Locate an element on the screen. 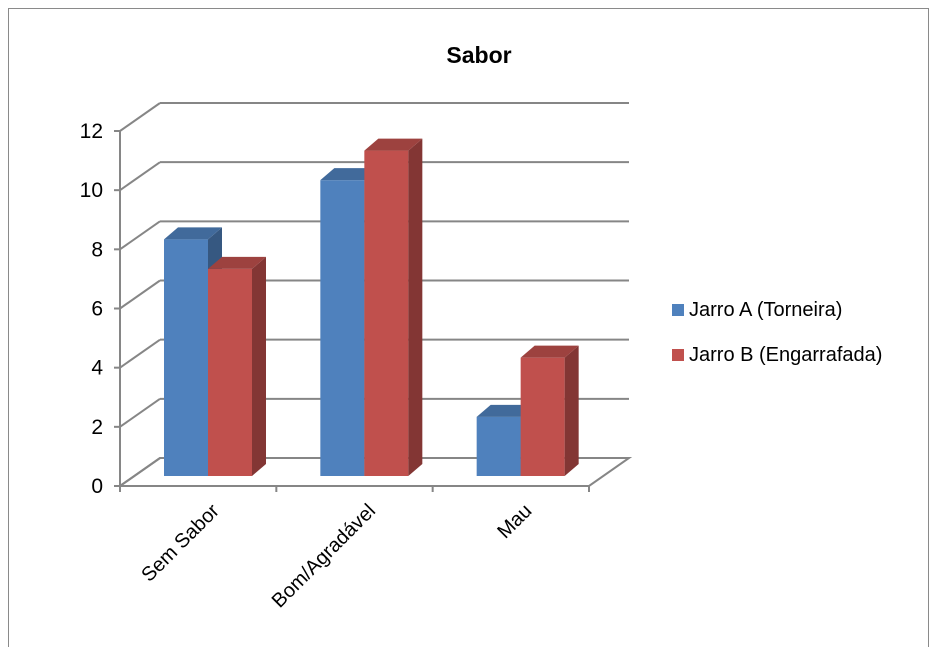 The image size is (937, 647). legend-label: Jarro B (Engarrafada) is located at coordinates (785, 355).